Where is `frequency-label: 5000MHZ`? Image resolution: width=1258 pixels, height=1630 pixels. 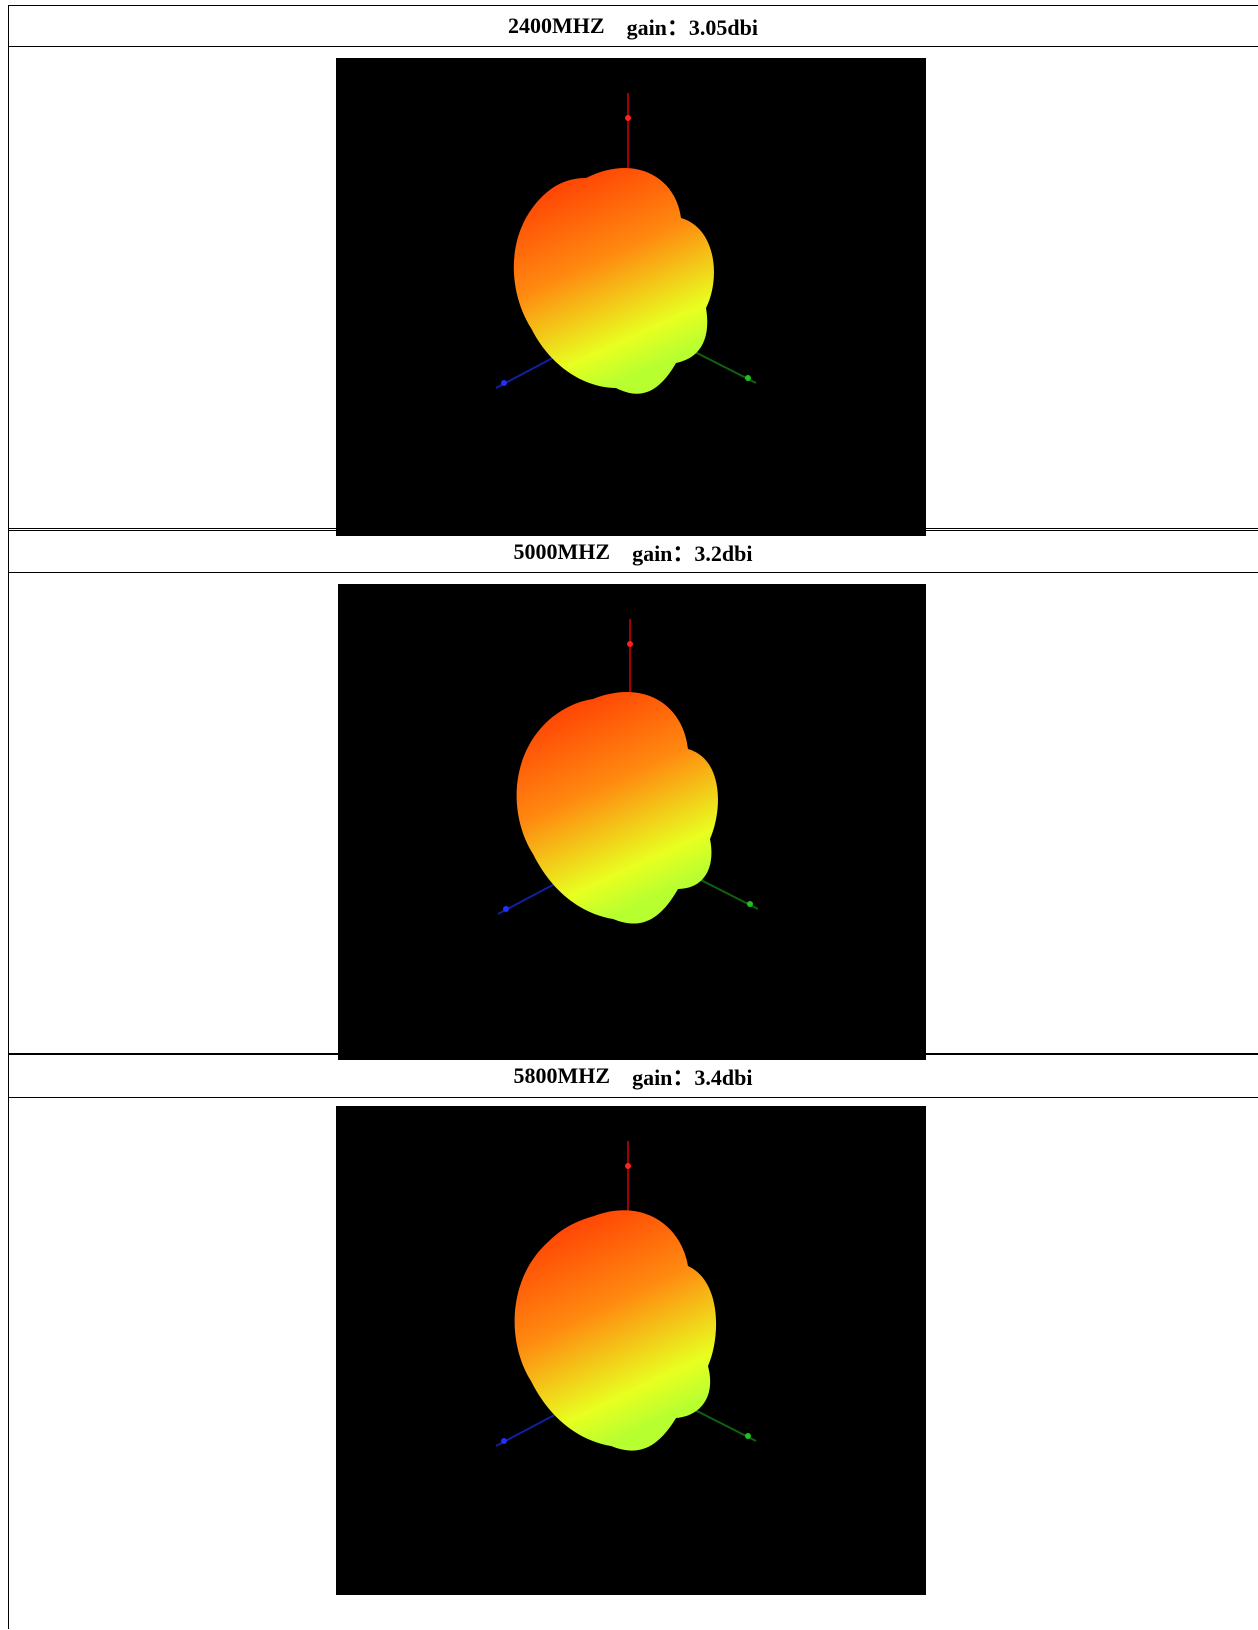 frequency-label: 5000MHZ is located at coordinates (562, 551).